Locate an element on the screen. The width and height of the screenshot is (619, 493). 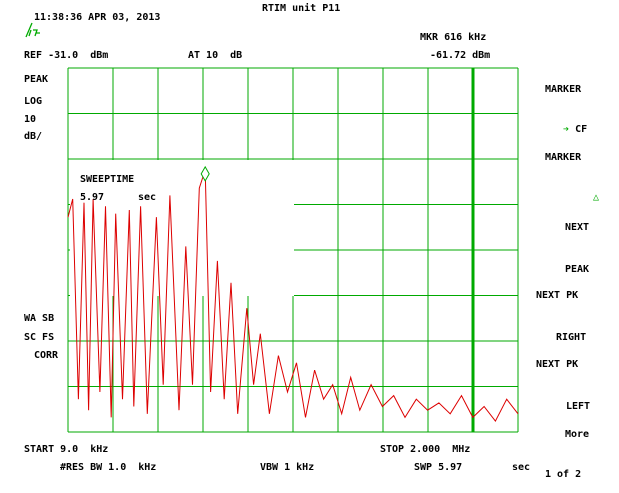
softkey-marker-delta: MARKER △ is located at coordinates (572, 172).